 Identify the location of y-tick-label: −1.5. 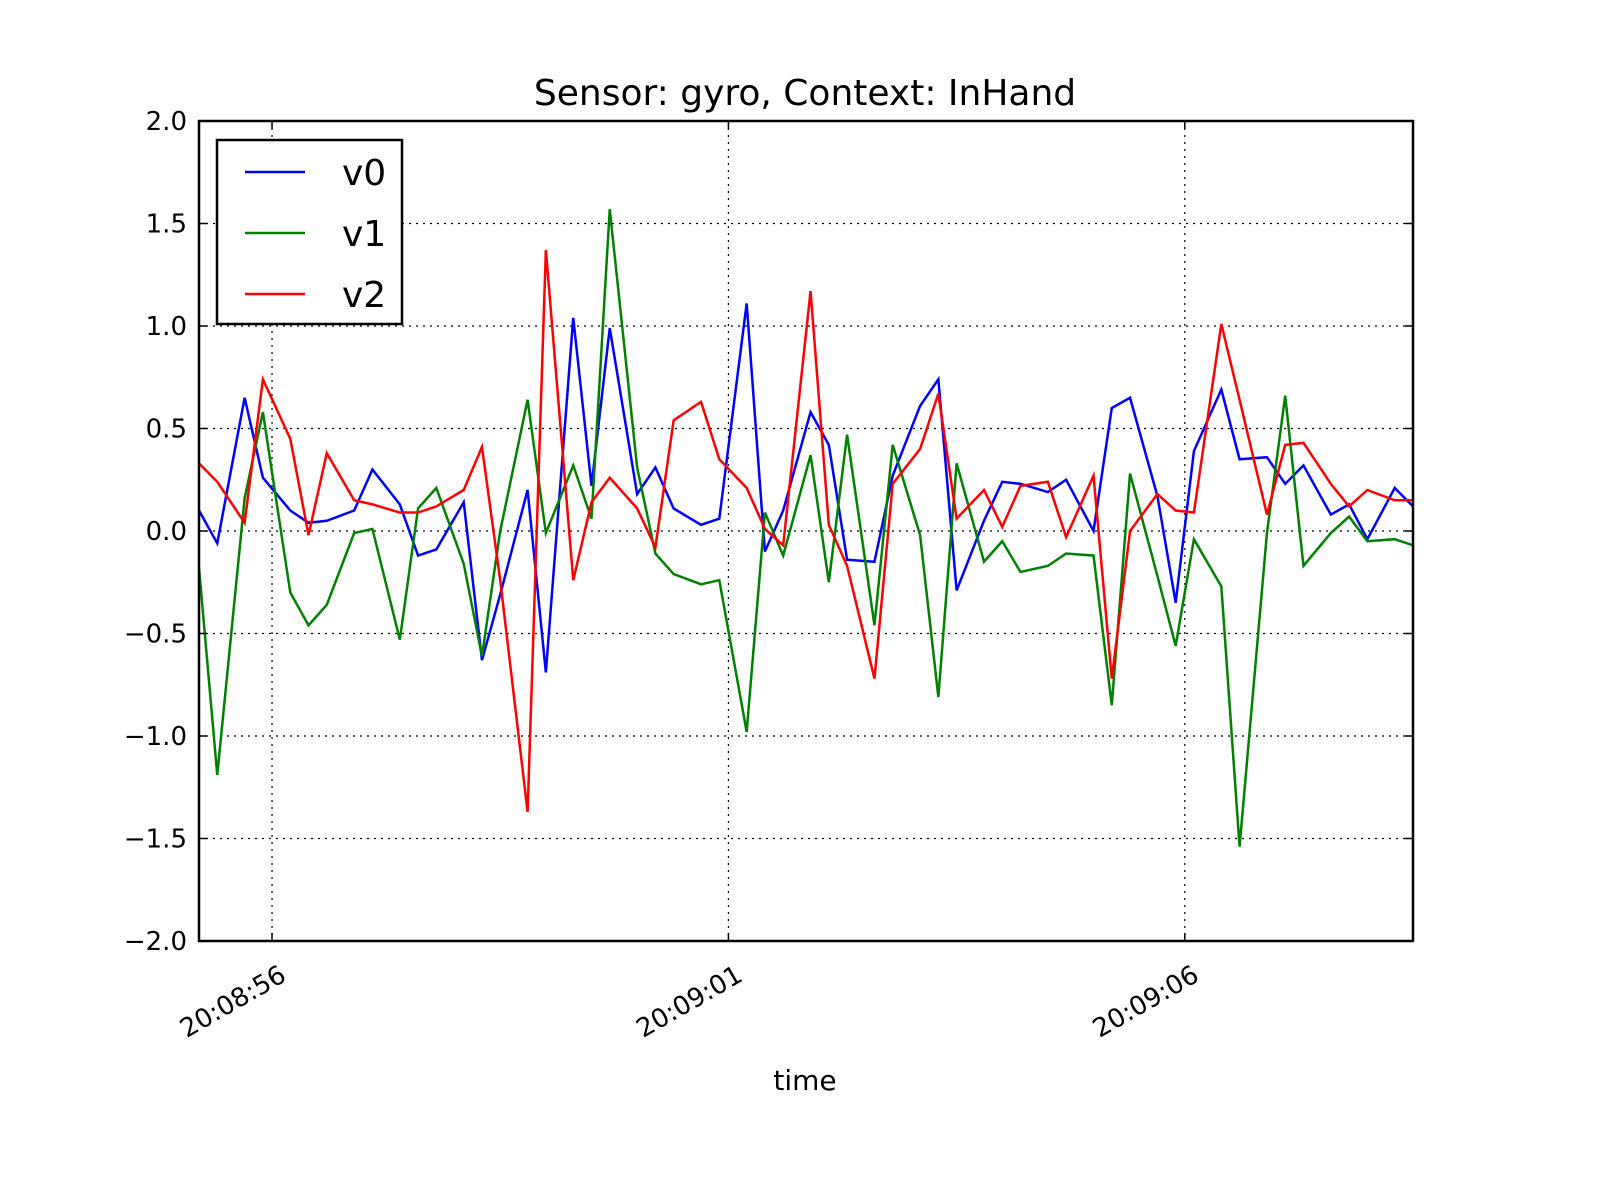
(155, 840).